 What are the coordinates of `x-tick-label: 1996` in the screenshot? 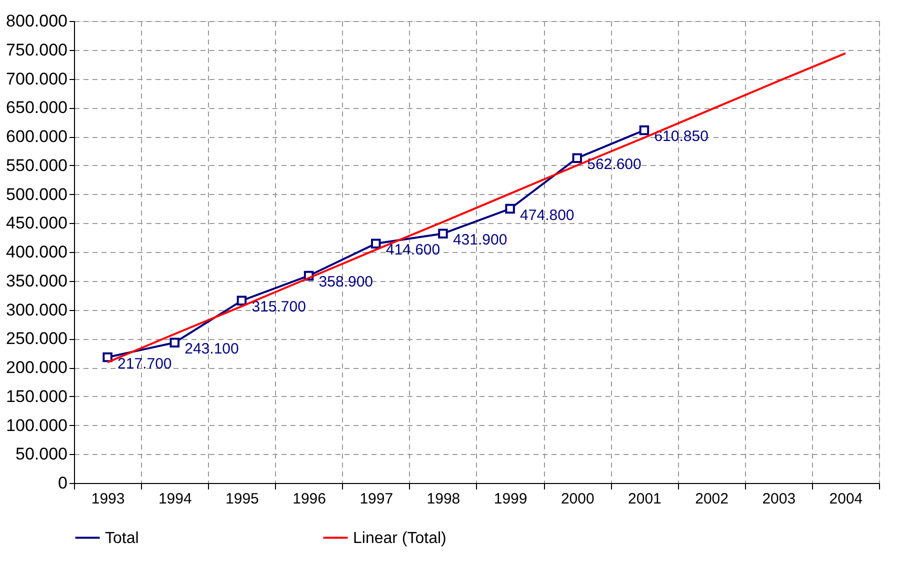 It's located at (309, 499).